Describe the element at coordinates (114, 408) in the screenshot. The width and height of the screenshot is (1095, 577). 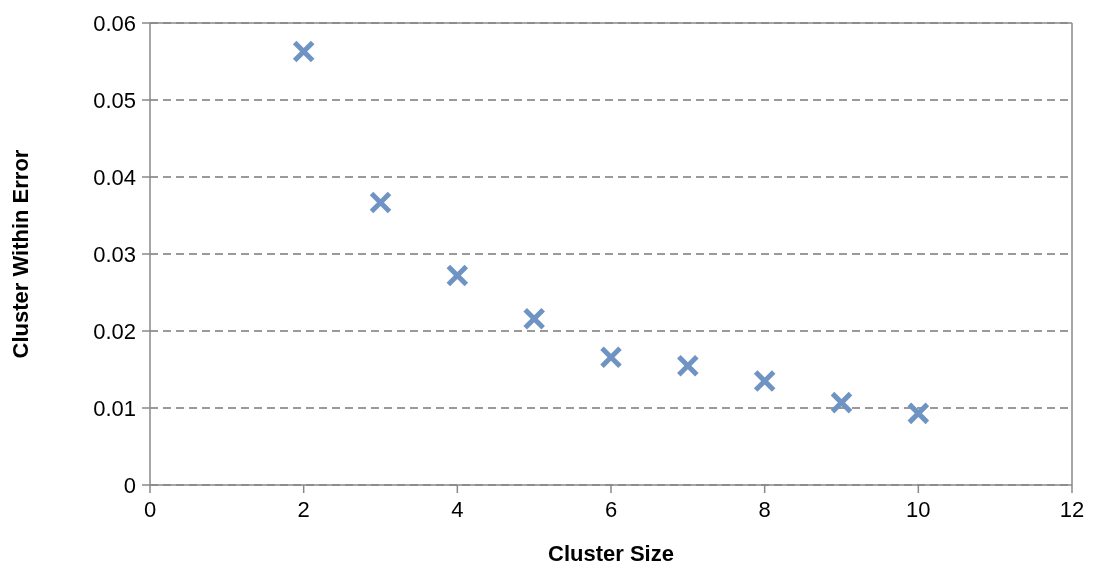
I see `y-tick-label: 0.01` at that location.